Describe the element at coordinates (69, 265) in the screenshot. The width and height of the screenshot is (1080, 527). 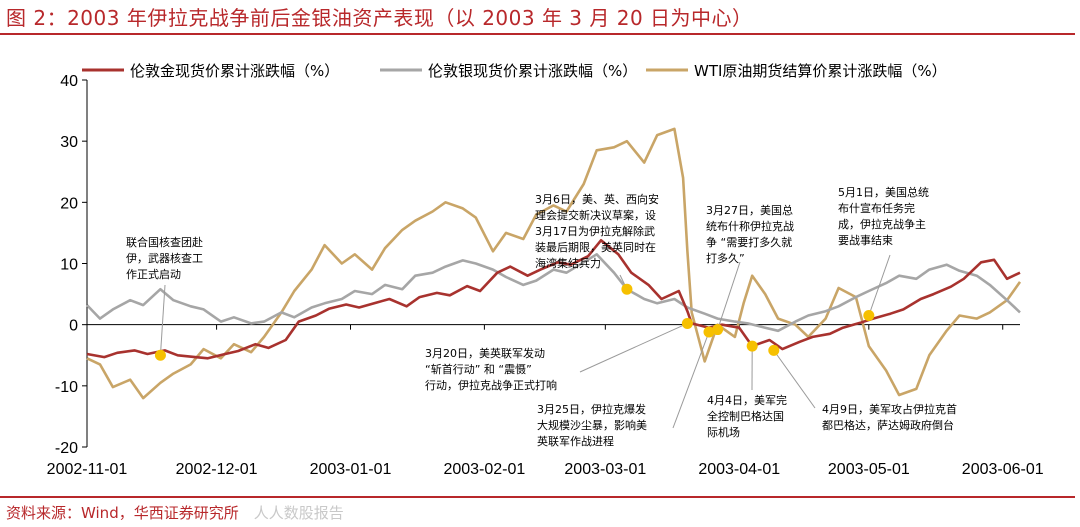
I see `y-tick-label: 10` at that location.